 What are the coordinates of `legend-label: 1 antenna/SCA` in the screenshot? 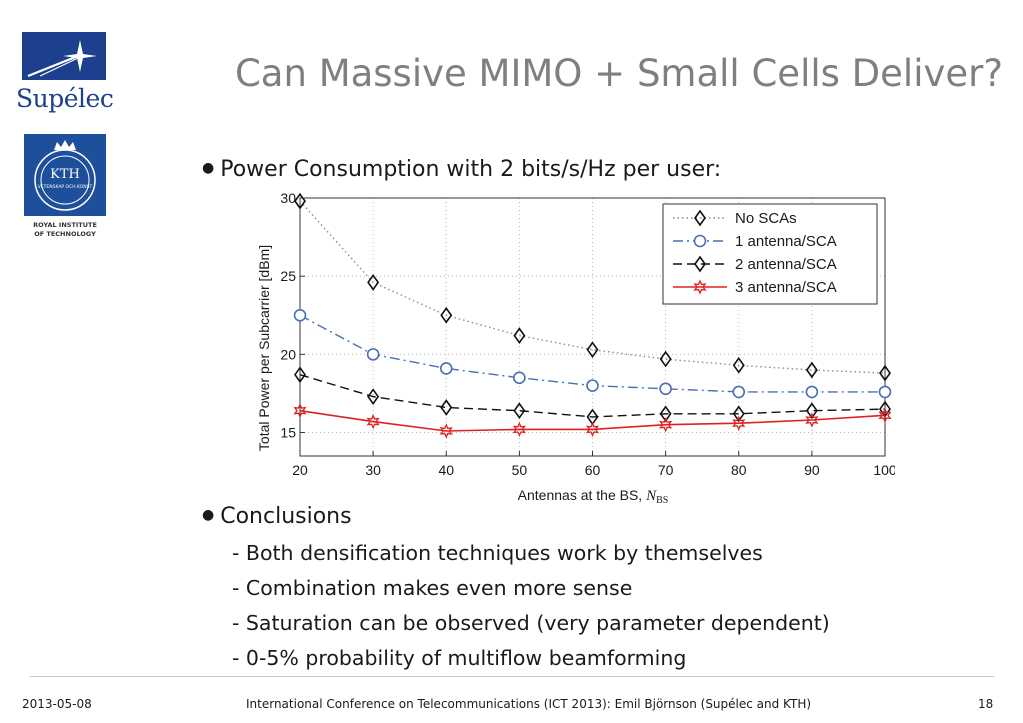 It's located at (786, 241).